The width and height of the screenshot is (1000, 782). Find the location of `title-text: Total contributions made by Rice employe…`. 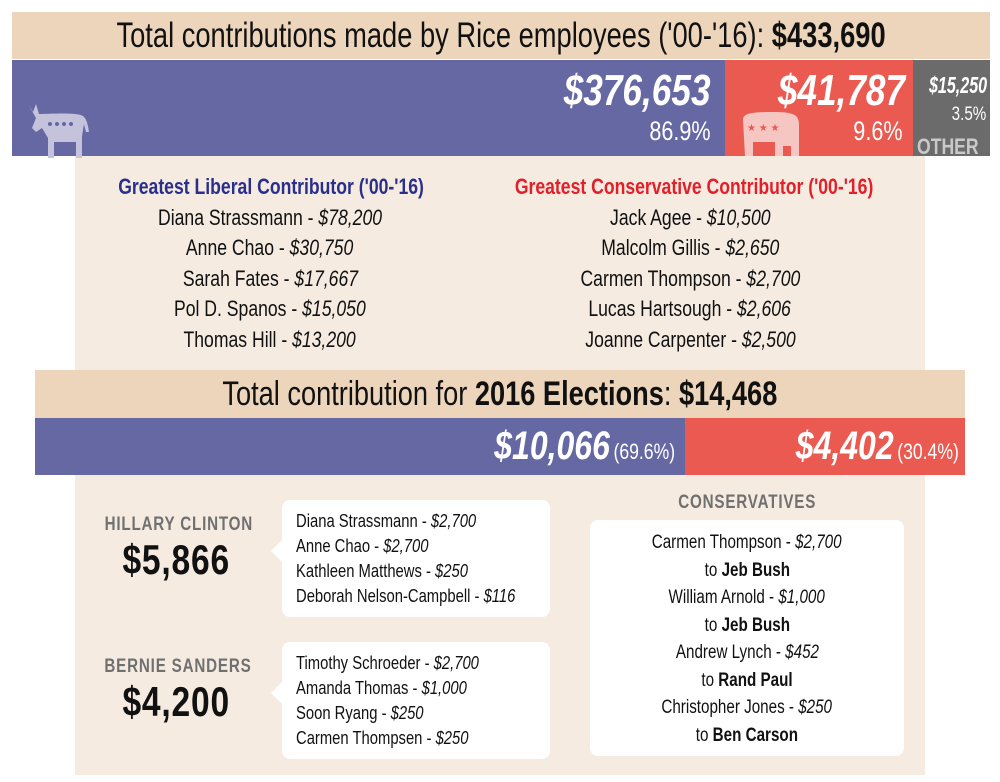

title-text: Total contributions made by Rice employe… is located at coordinates (444, 35).